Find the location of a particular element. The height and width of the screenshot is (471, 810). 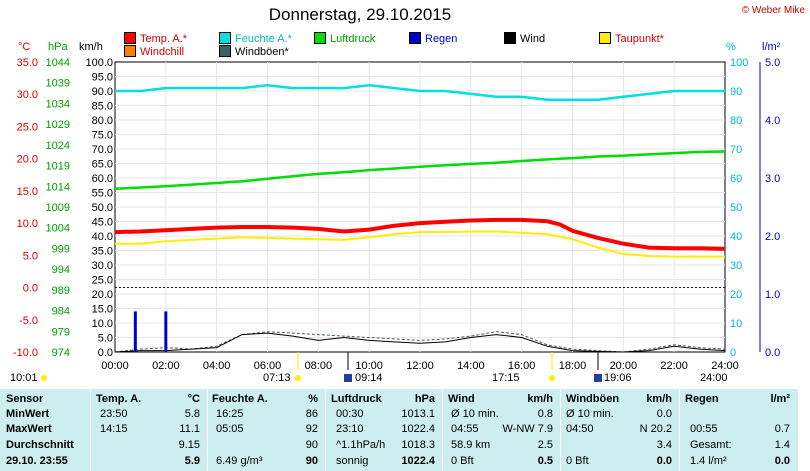

series-windben-line is located at coordinates (420, 342).